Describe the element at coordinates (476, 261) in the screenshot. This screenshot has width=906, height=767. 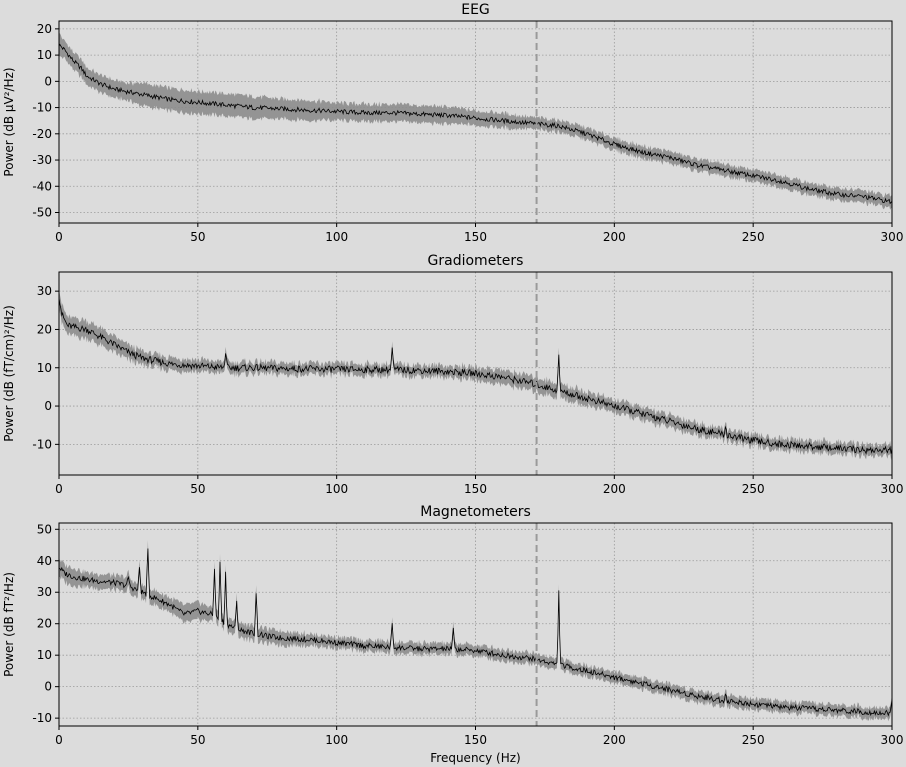
I see `chart-title: Gradiometers` at that location.